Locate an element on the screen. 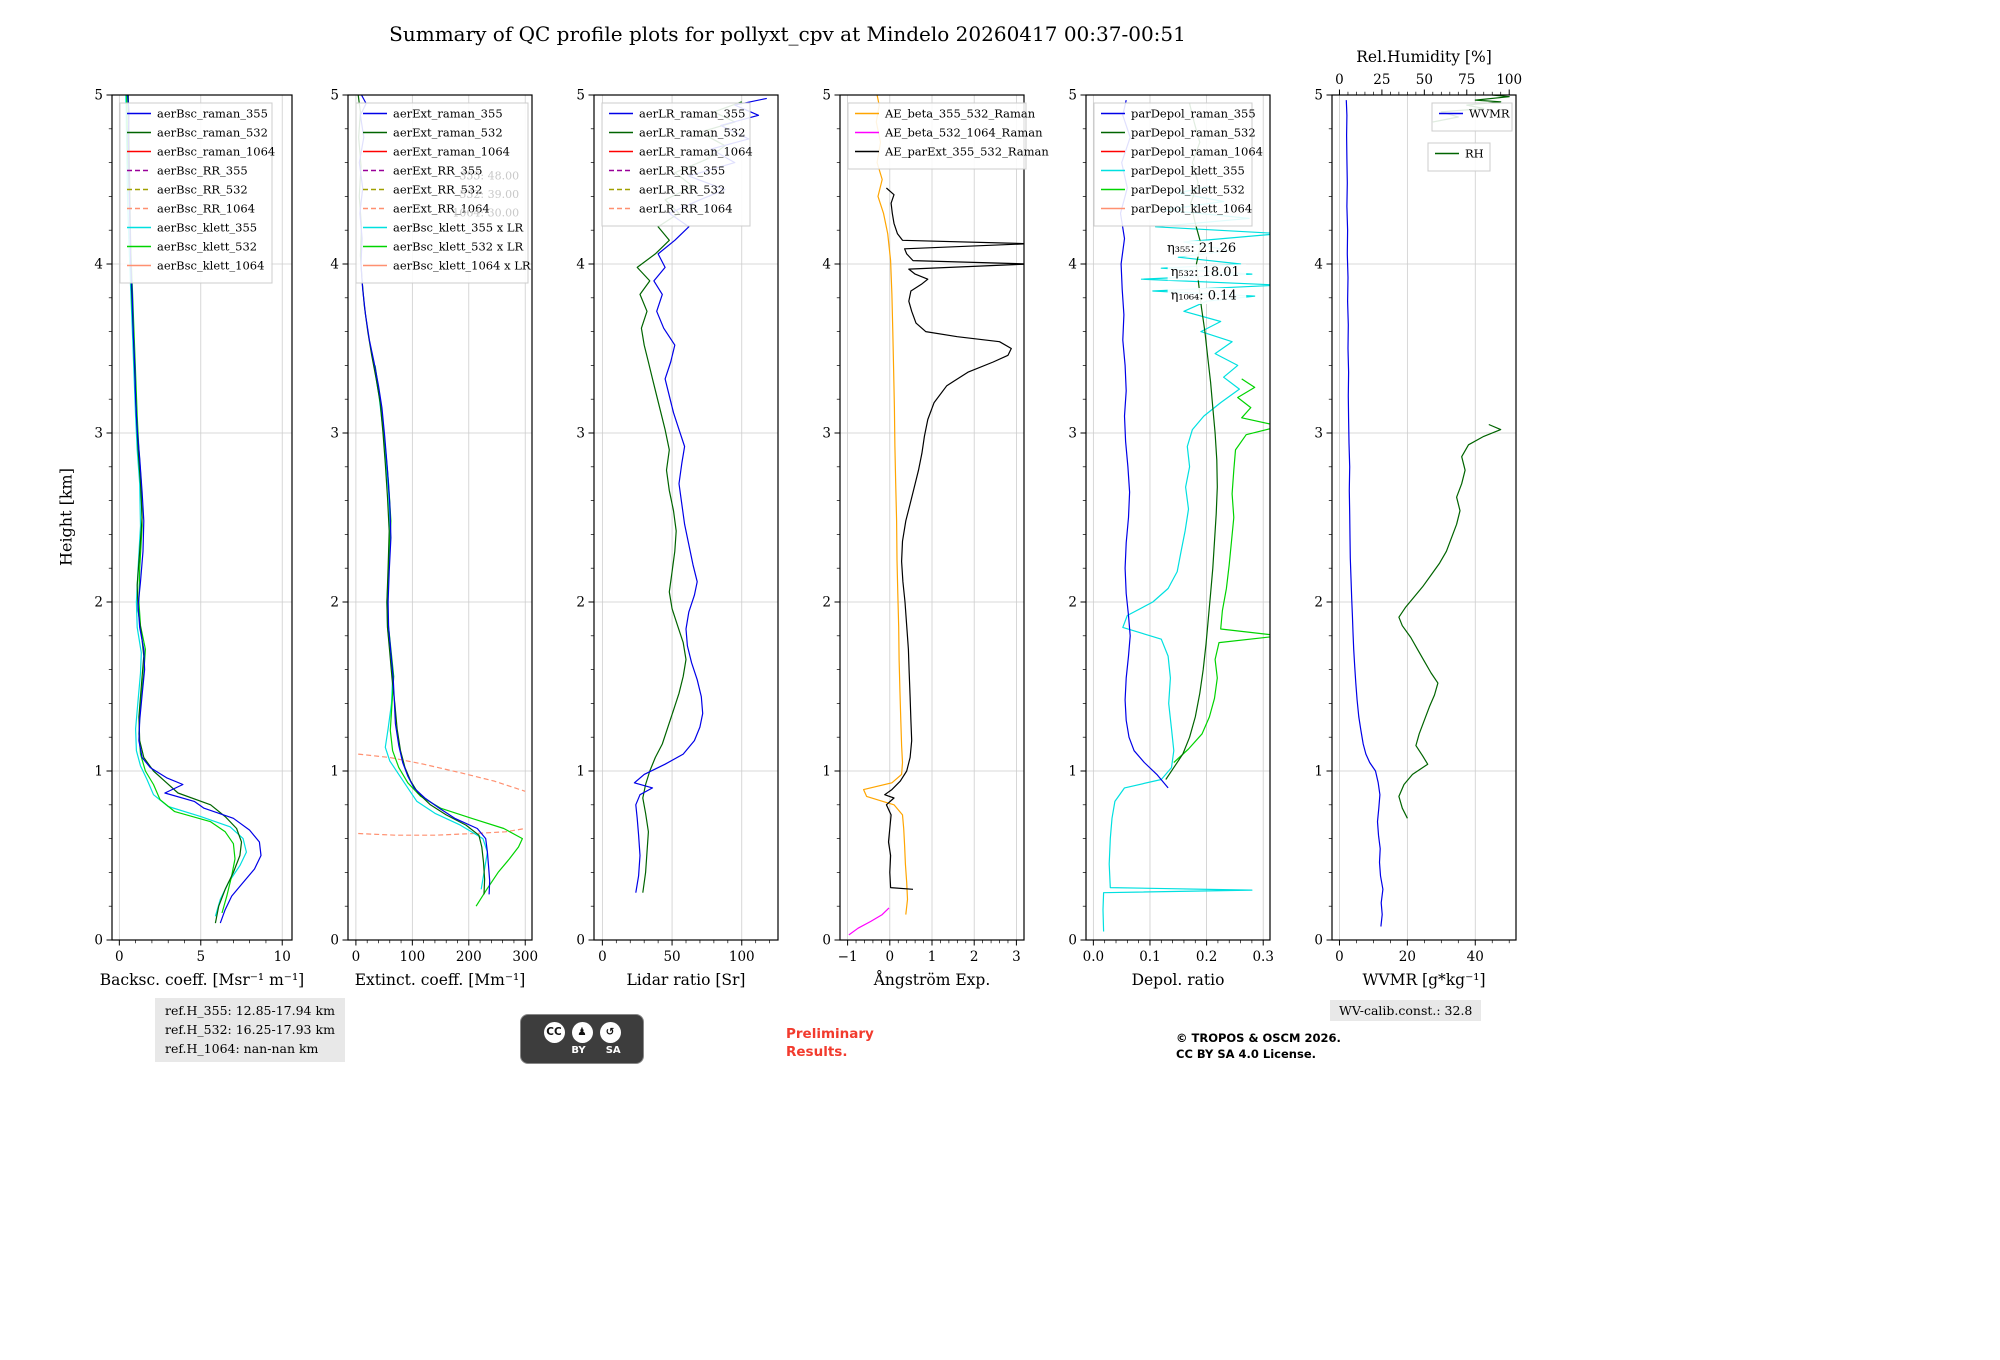 The width and height of the screenshot is (2000, 1360). legend-item-label: parDepol_klett_355 is located at coordinates (1188, 171).